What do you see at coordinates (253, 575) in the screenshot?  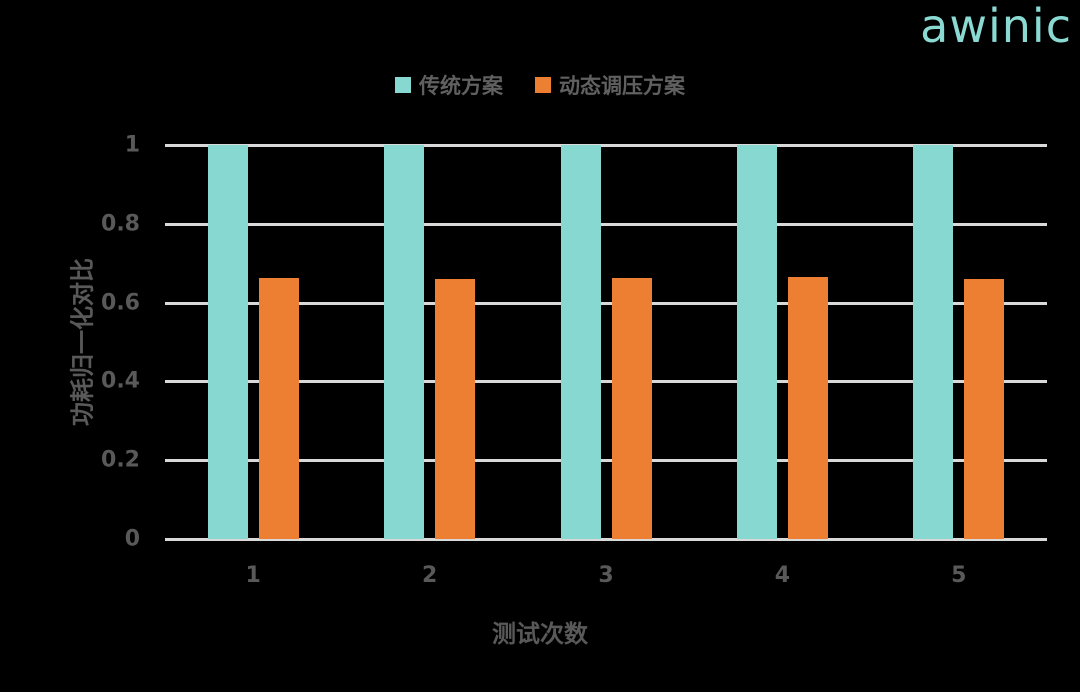 I see `x-tick-label: 1` at bounding box center [253, 575].